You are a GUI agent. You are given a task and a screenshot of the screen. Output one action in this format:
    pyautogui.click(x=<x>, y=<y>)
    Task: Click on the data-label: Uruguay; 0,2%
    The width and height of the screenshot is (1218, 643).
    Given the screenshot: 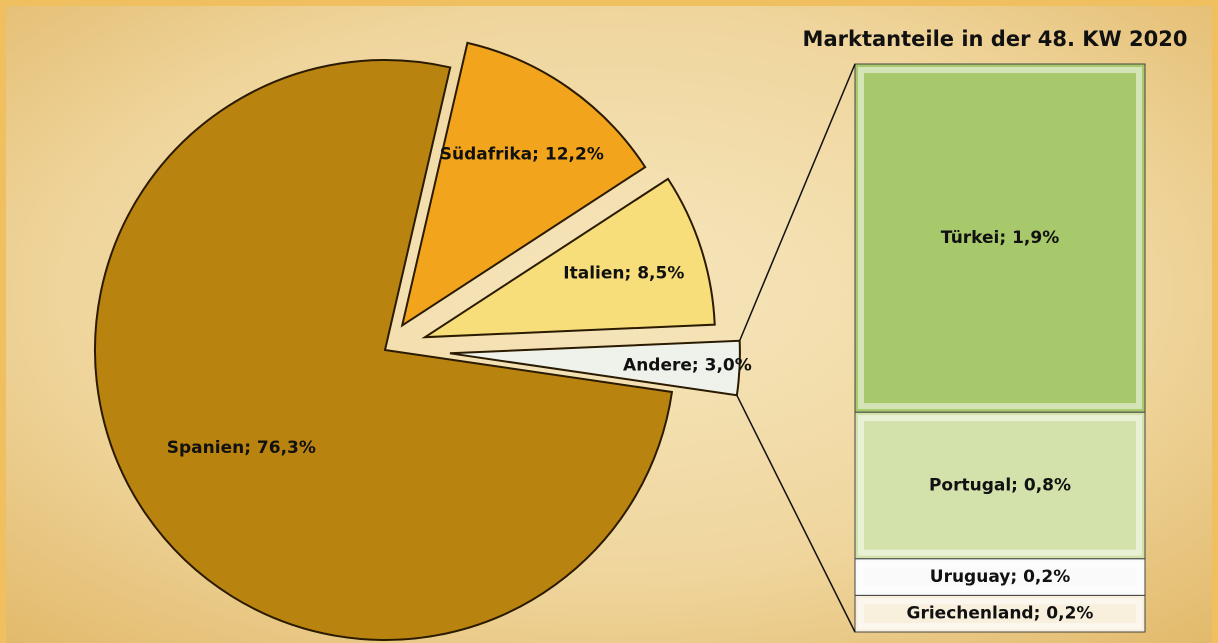 What is the action you would take?
    pyautogui.click(x=1000, y=577)
    